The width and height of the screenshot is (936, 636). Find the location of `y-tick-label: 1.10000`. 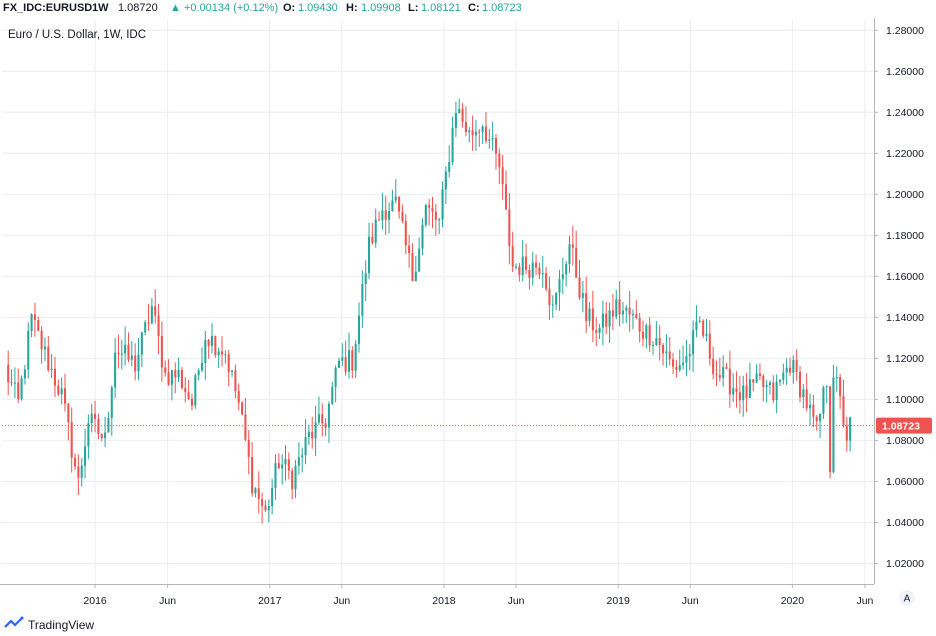

y-tick-label: 1.10000 is located at coordinates (905, 400).